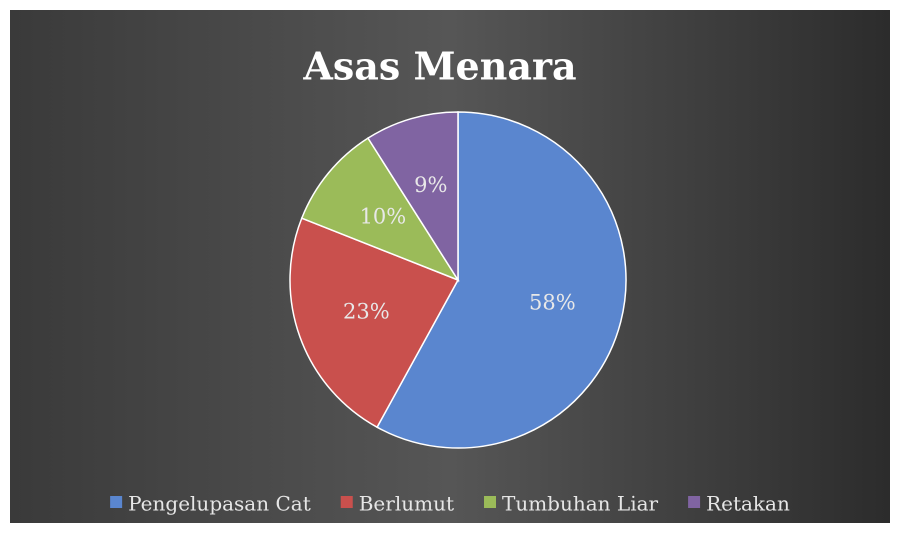  Describe the element at coordinates (383, 216) in the screenshot. I see `data-label: 10%` at that location.